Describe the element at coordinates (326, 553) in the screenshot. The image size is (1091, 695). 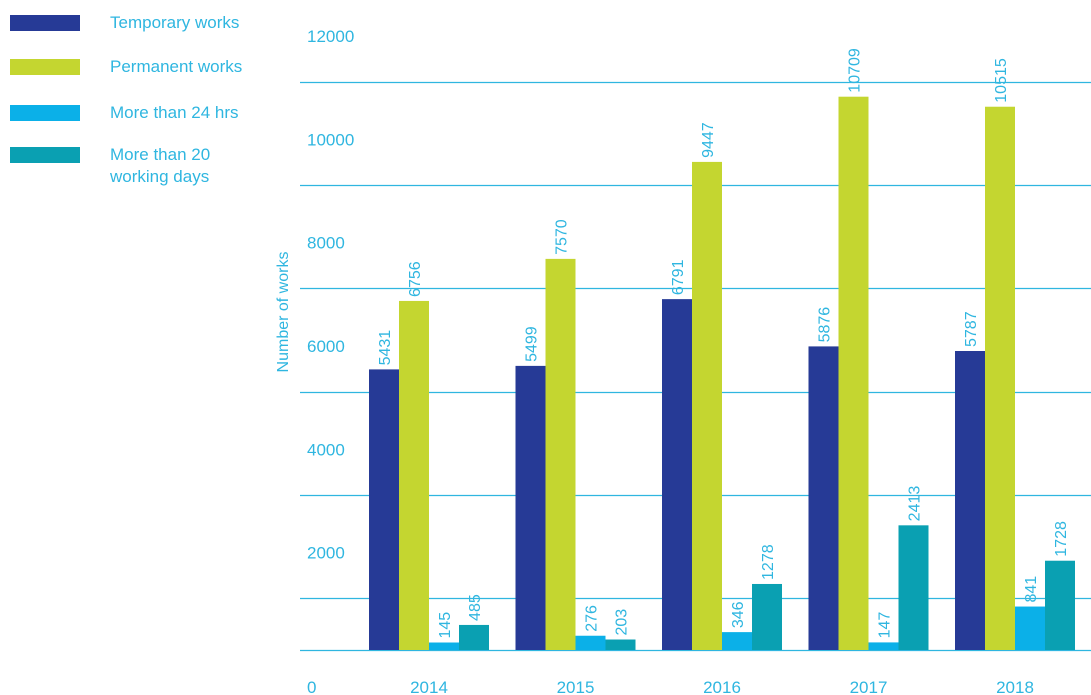
I see `y-tick-label: 2000` at that location.